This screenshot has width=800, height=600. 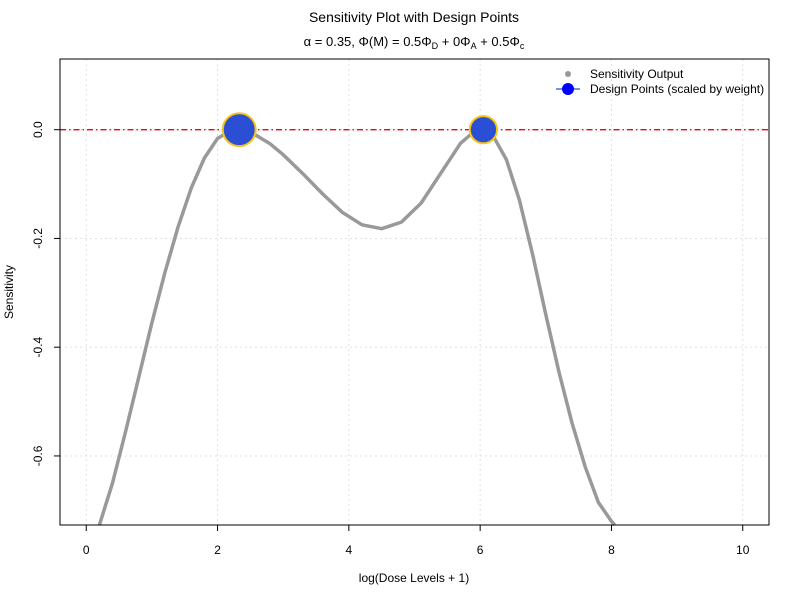 I want to click on x-tick-label: 2, so click(x=217, y=550).